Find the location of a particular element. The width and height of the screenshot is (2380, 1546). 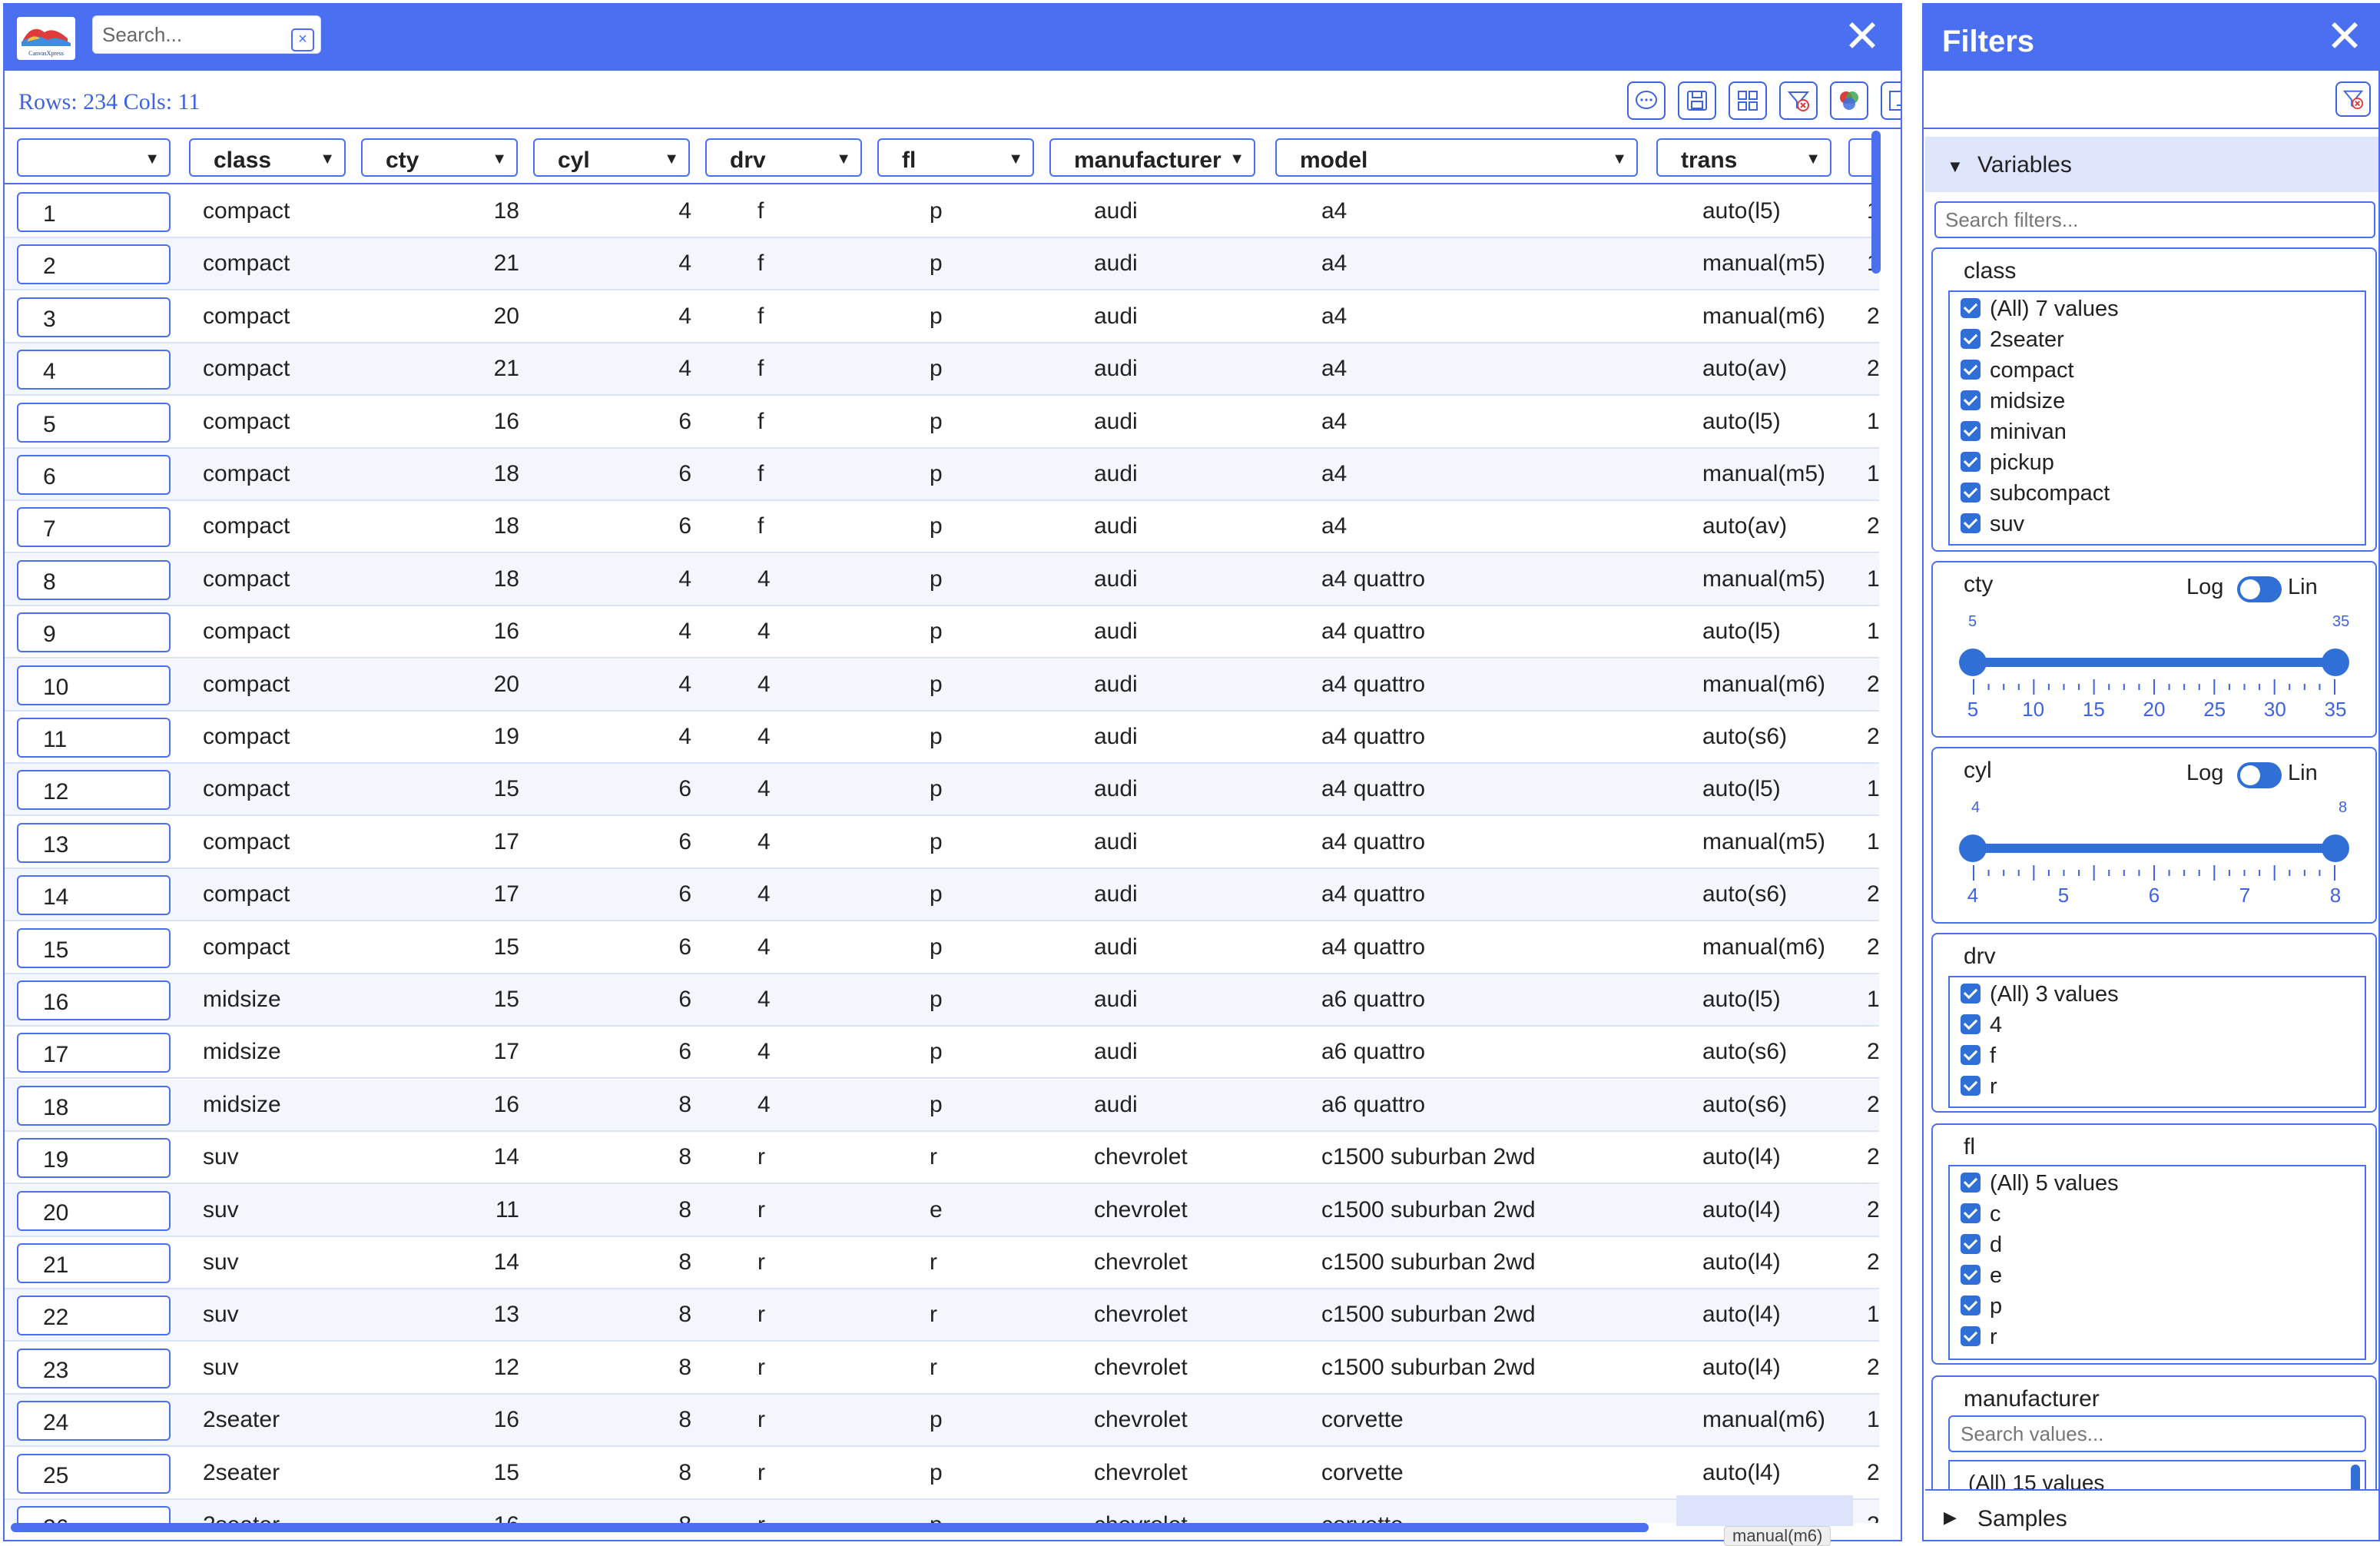

cell-cty: 16 is located at coordinates (506, 421).